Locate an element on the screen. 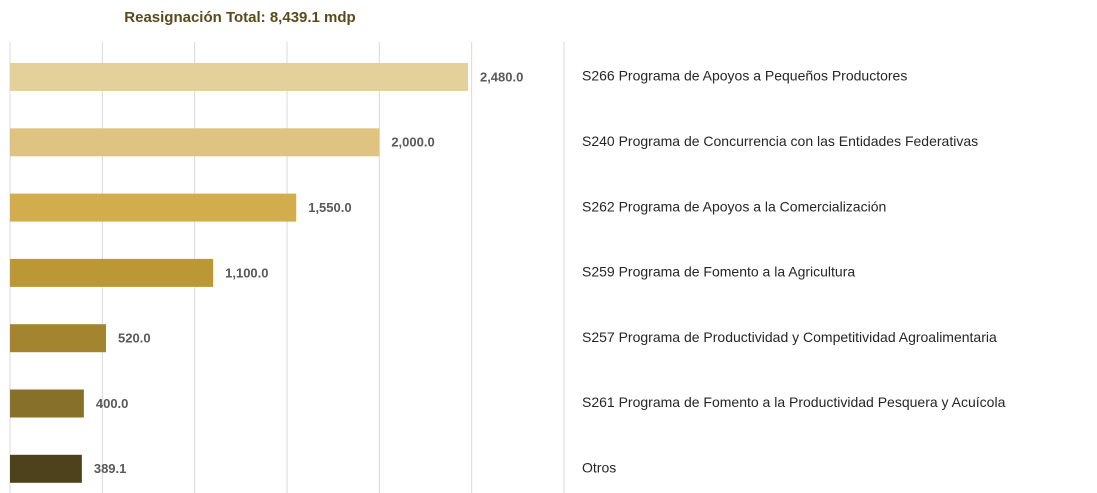 The height and width of the screenshot is (493, 1097). value-label: 2,000.0 is located at coordinates (412, 142).